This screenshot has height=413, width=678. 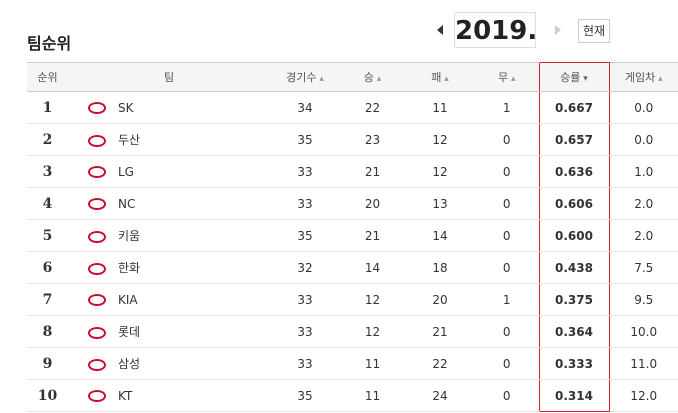 I want to click on cell: 0.438, so click(x=574, y=267).